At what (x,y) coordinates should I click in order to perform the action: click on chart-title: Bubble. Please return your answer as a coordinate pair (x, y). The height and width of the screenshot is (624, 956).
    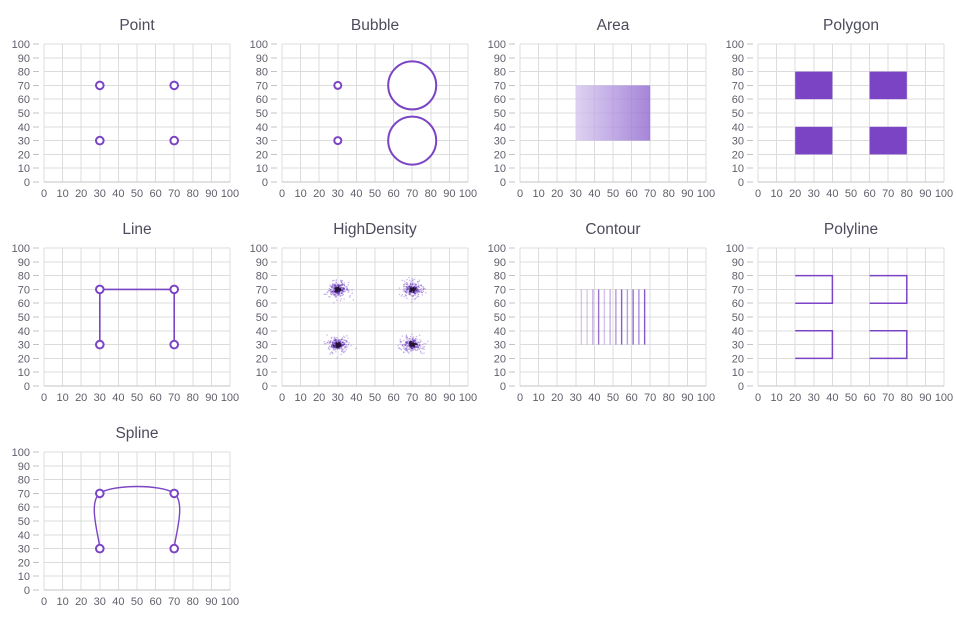
    Looking at the image, I should click on (375, 25).